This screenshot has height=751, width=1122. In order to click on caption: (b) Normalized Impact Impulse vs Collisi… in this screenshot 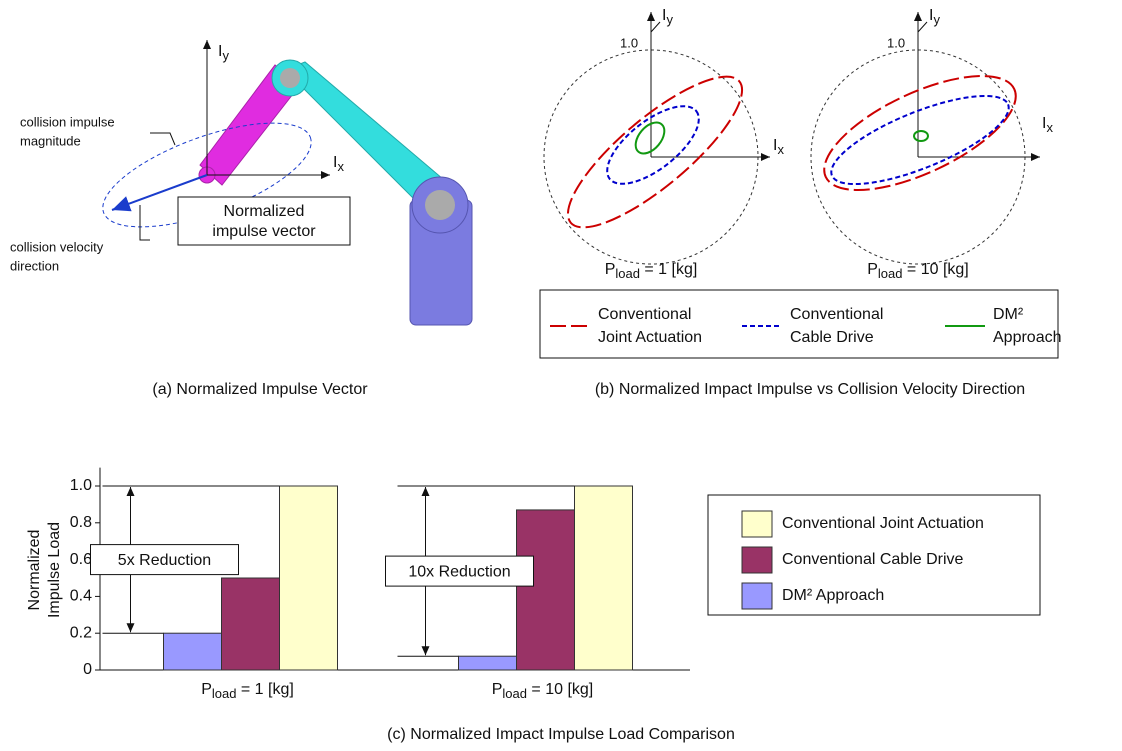, I will do `click(810, 389)`.